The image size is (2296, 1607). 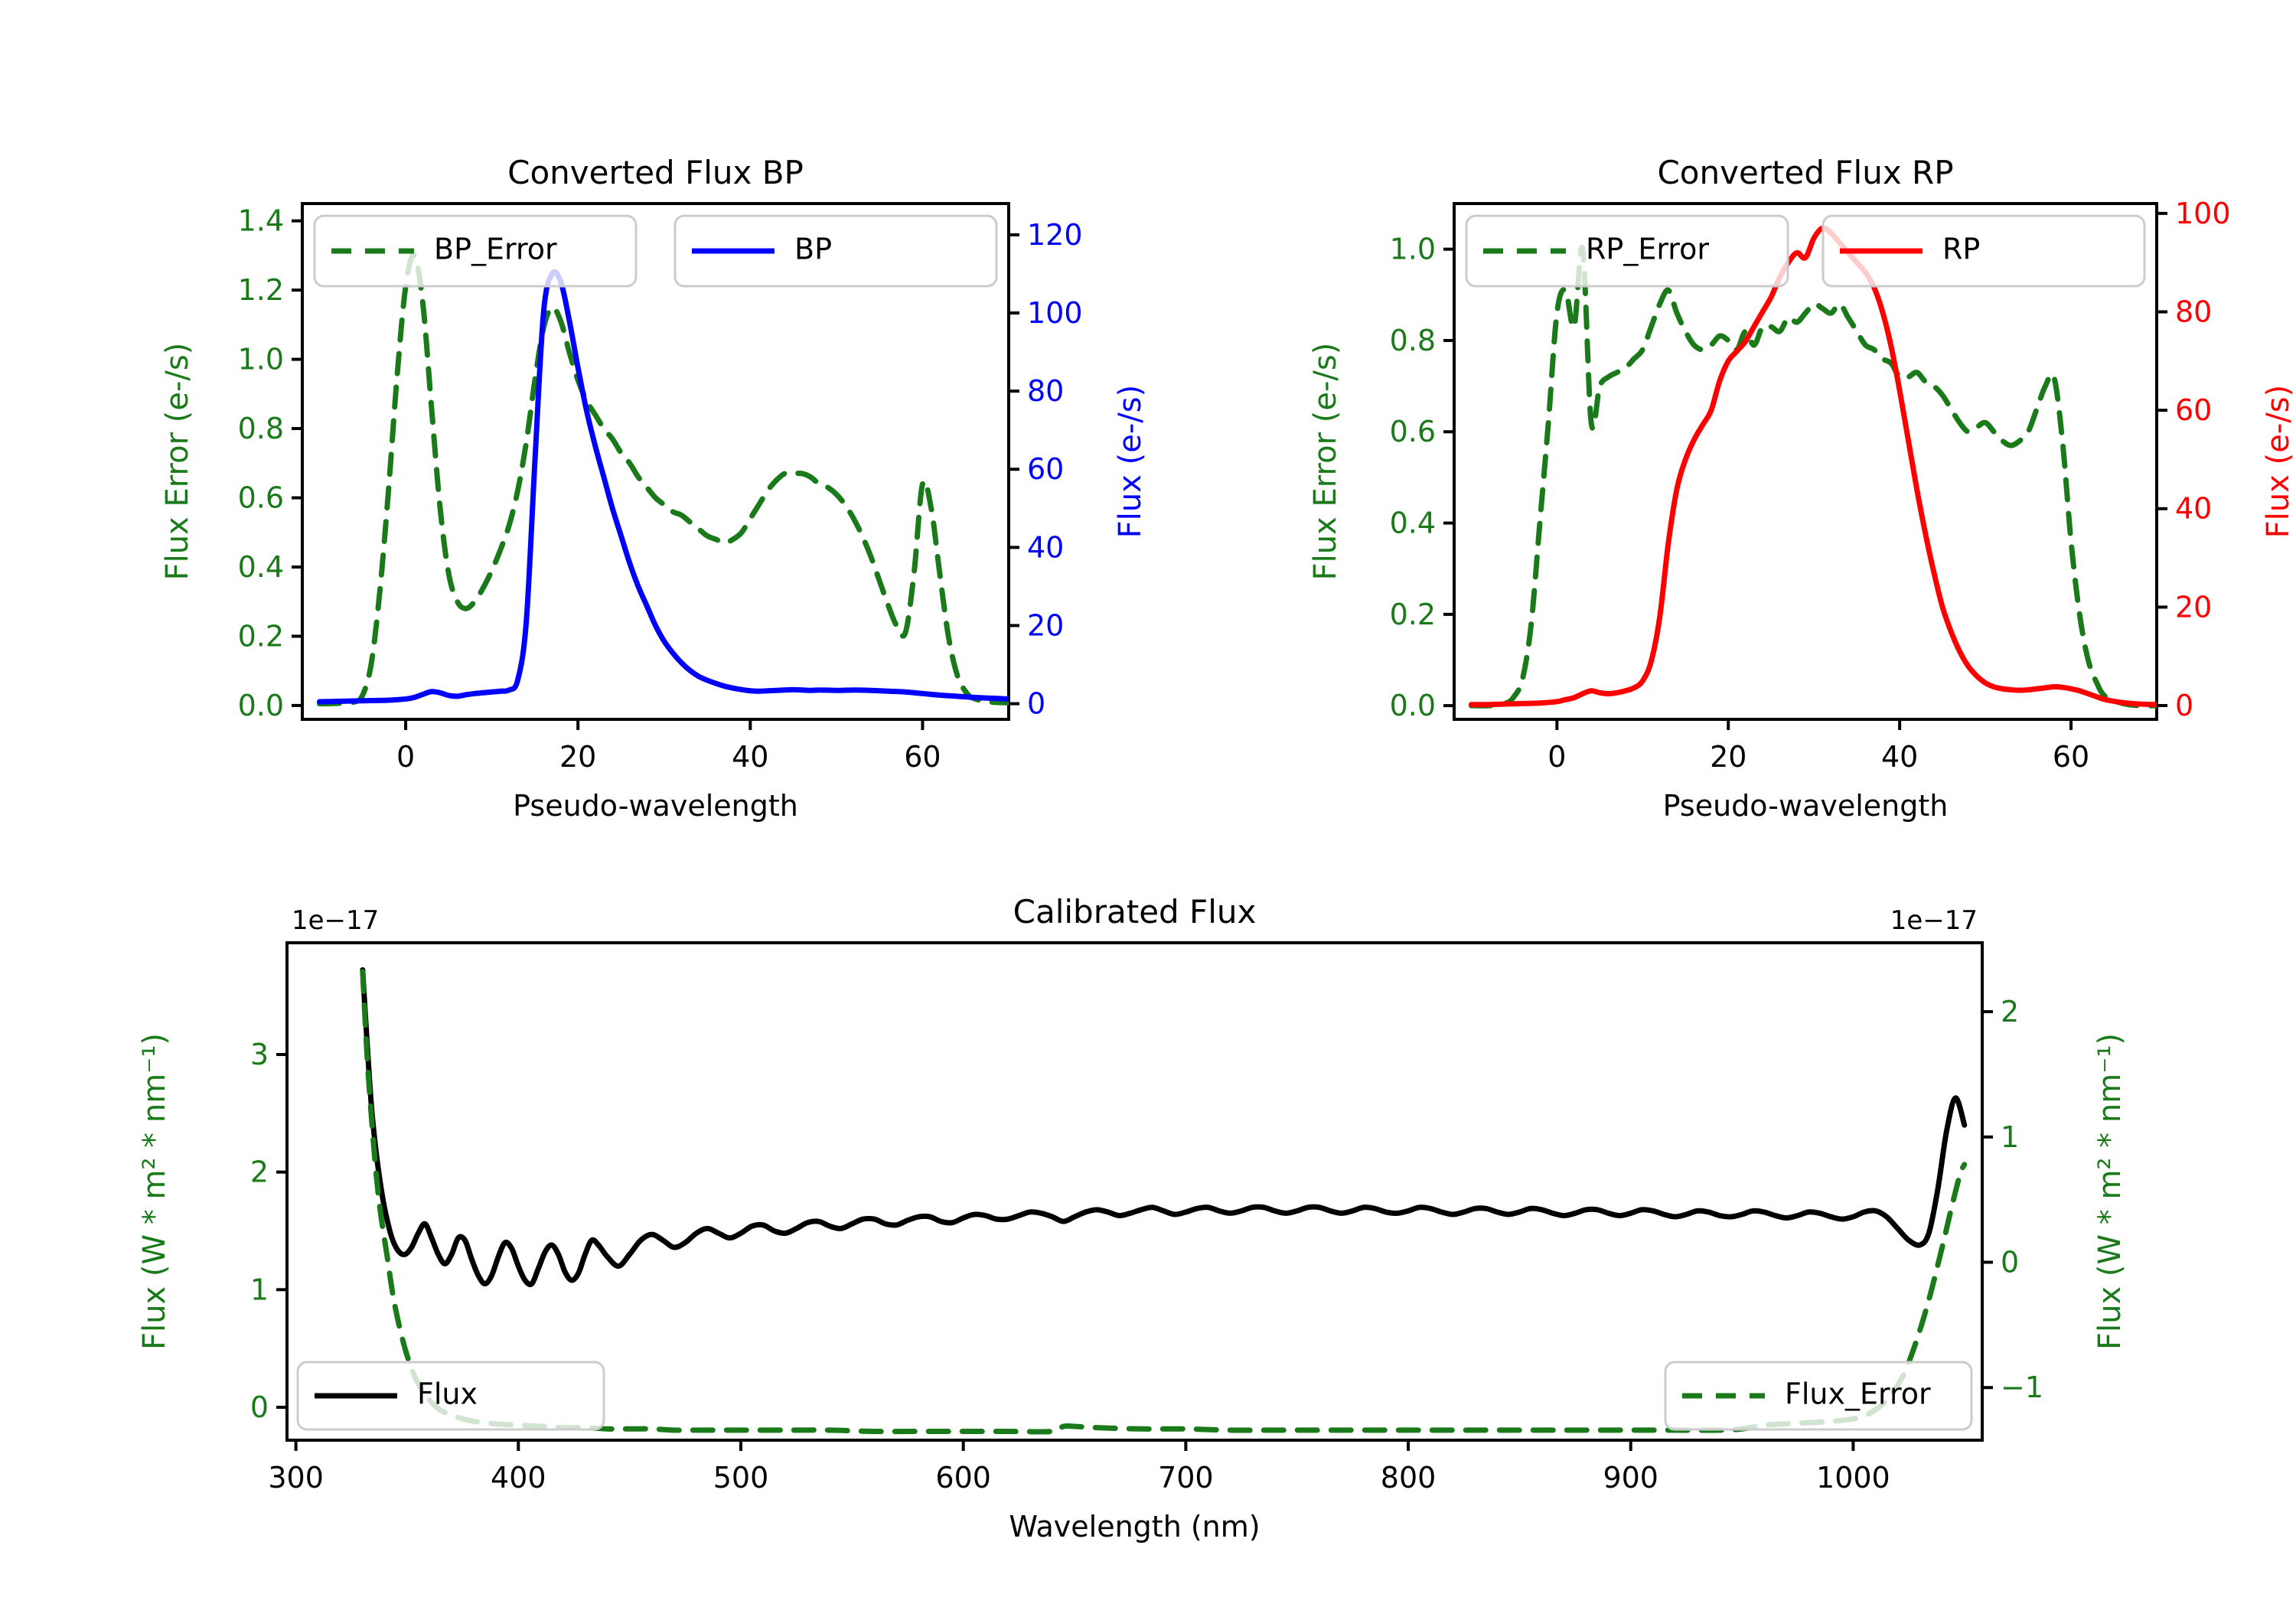 What do you see at coordinates (1134, 1526) in the screenshot?
I see `x-axis-label: Wavelength (nm)` at bounding box center [1134, 1526].